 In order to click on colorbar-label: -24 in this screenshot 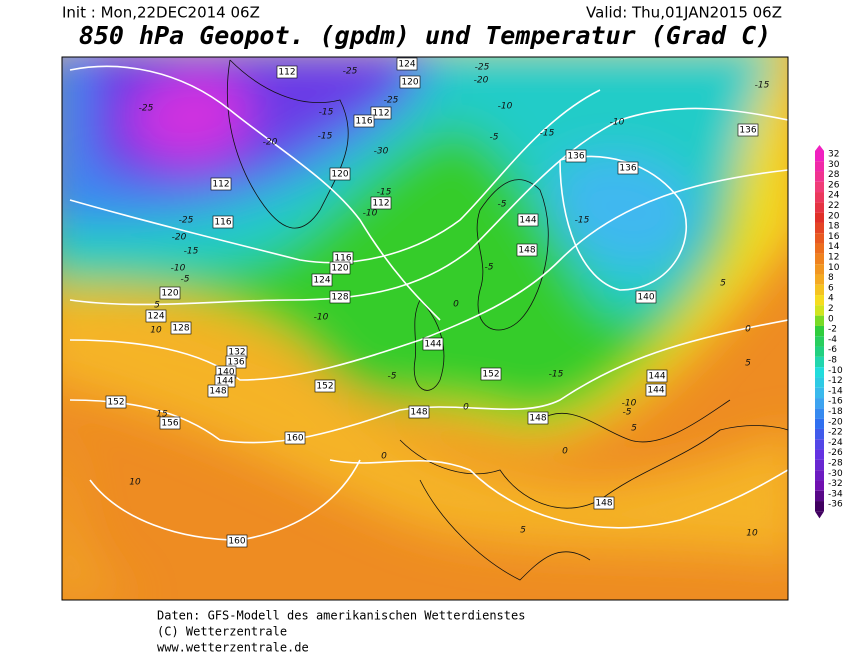, I will do `click(835, 443)`.